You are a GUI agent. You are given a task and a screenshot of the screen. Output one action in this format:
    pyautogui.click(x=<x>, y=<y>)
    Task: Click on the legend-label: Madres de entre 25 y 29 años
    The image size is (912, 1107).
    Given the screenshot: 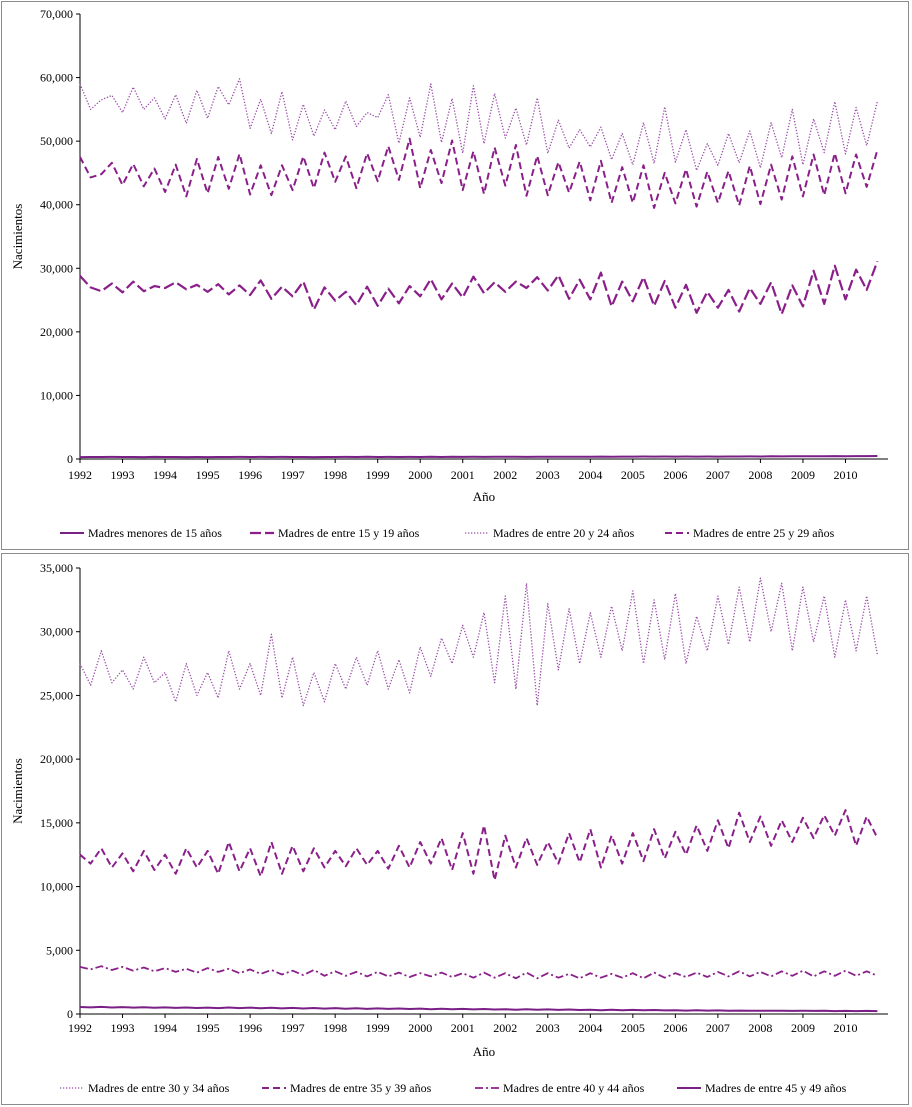 What is the action you would take?
    pyautogui.click(x=764, y=533)
    